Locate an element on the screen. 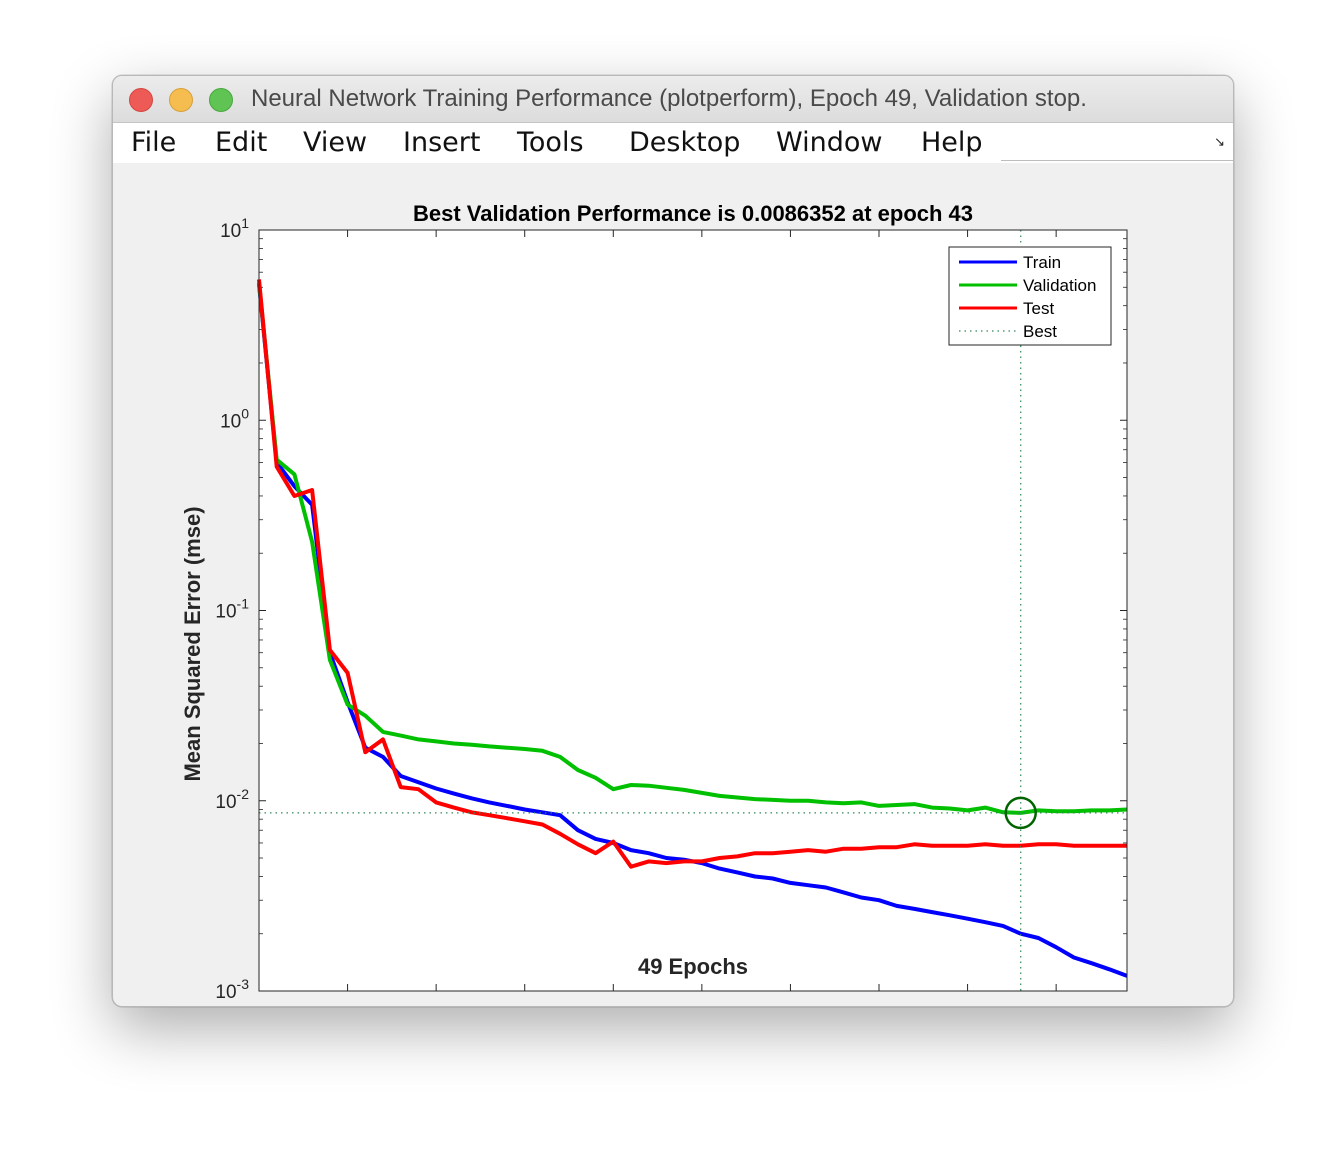  legend-label-test: Test is located at coordinates (1038, 308).